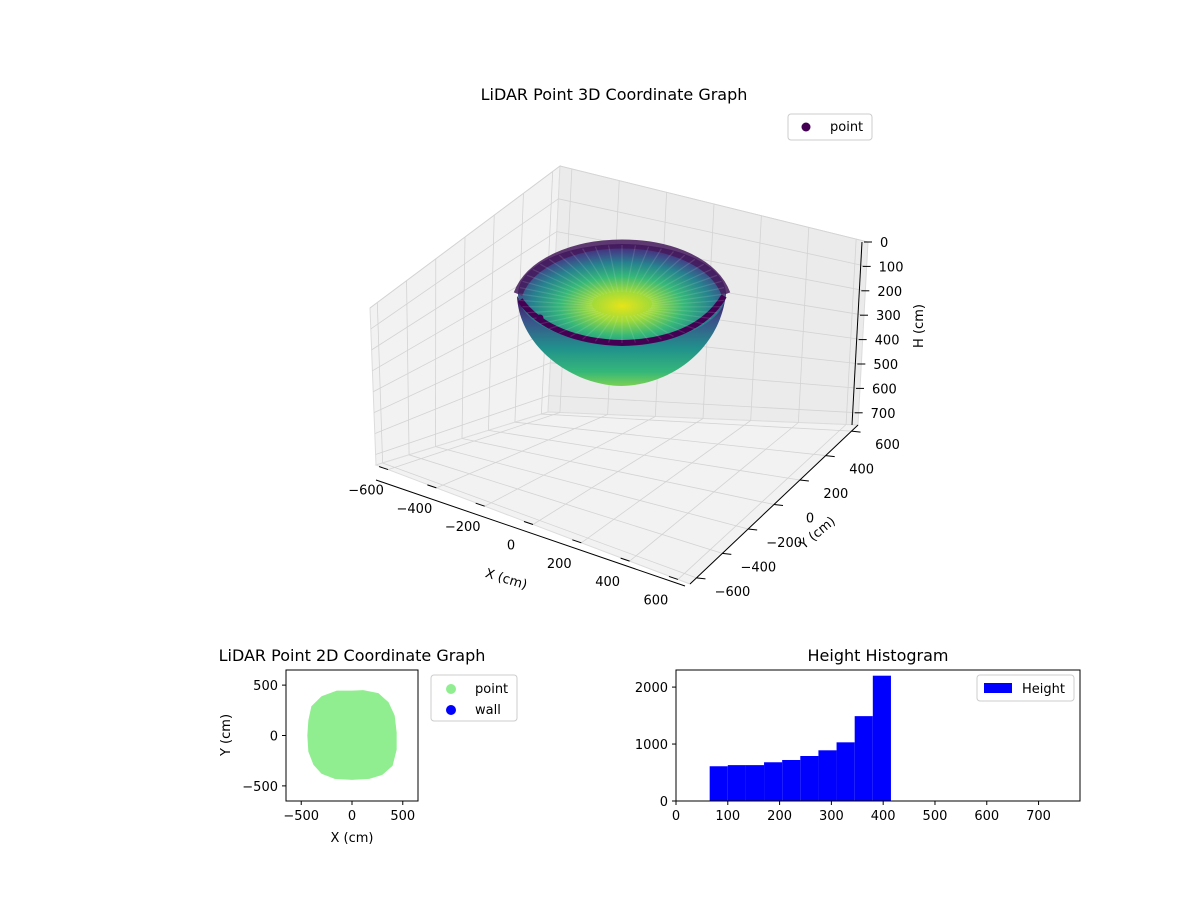 The width and height of the screenshot is (1200, 900). I want to click on legend-3d-marker, so click(806, 127).